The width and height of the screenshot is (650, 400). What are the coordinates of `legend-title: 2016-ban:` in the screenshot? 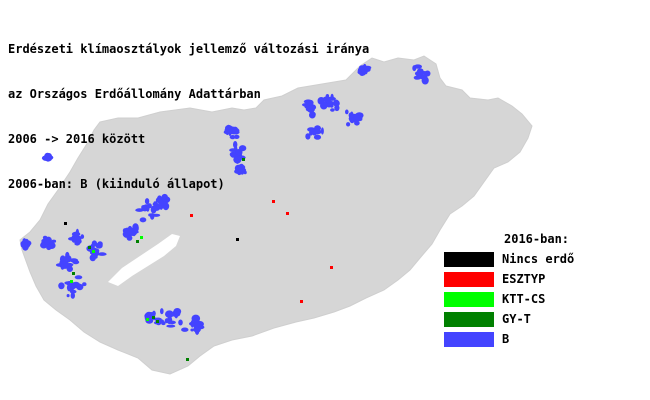 It's located at (537, 239).